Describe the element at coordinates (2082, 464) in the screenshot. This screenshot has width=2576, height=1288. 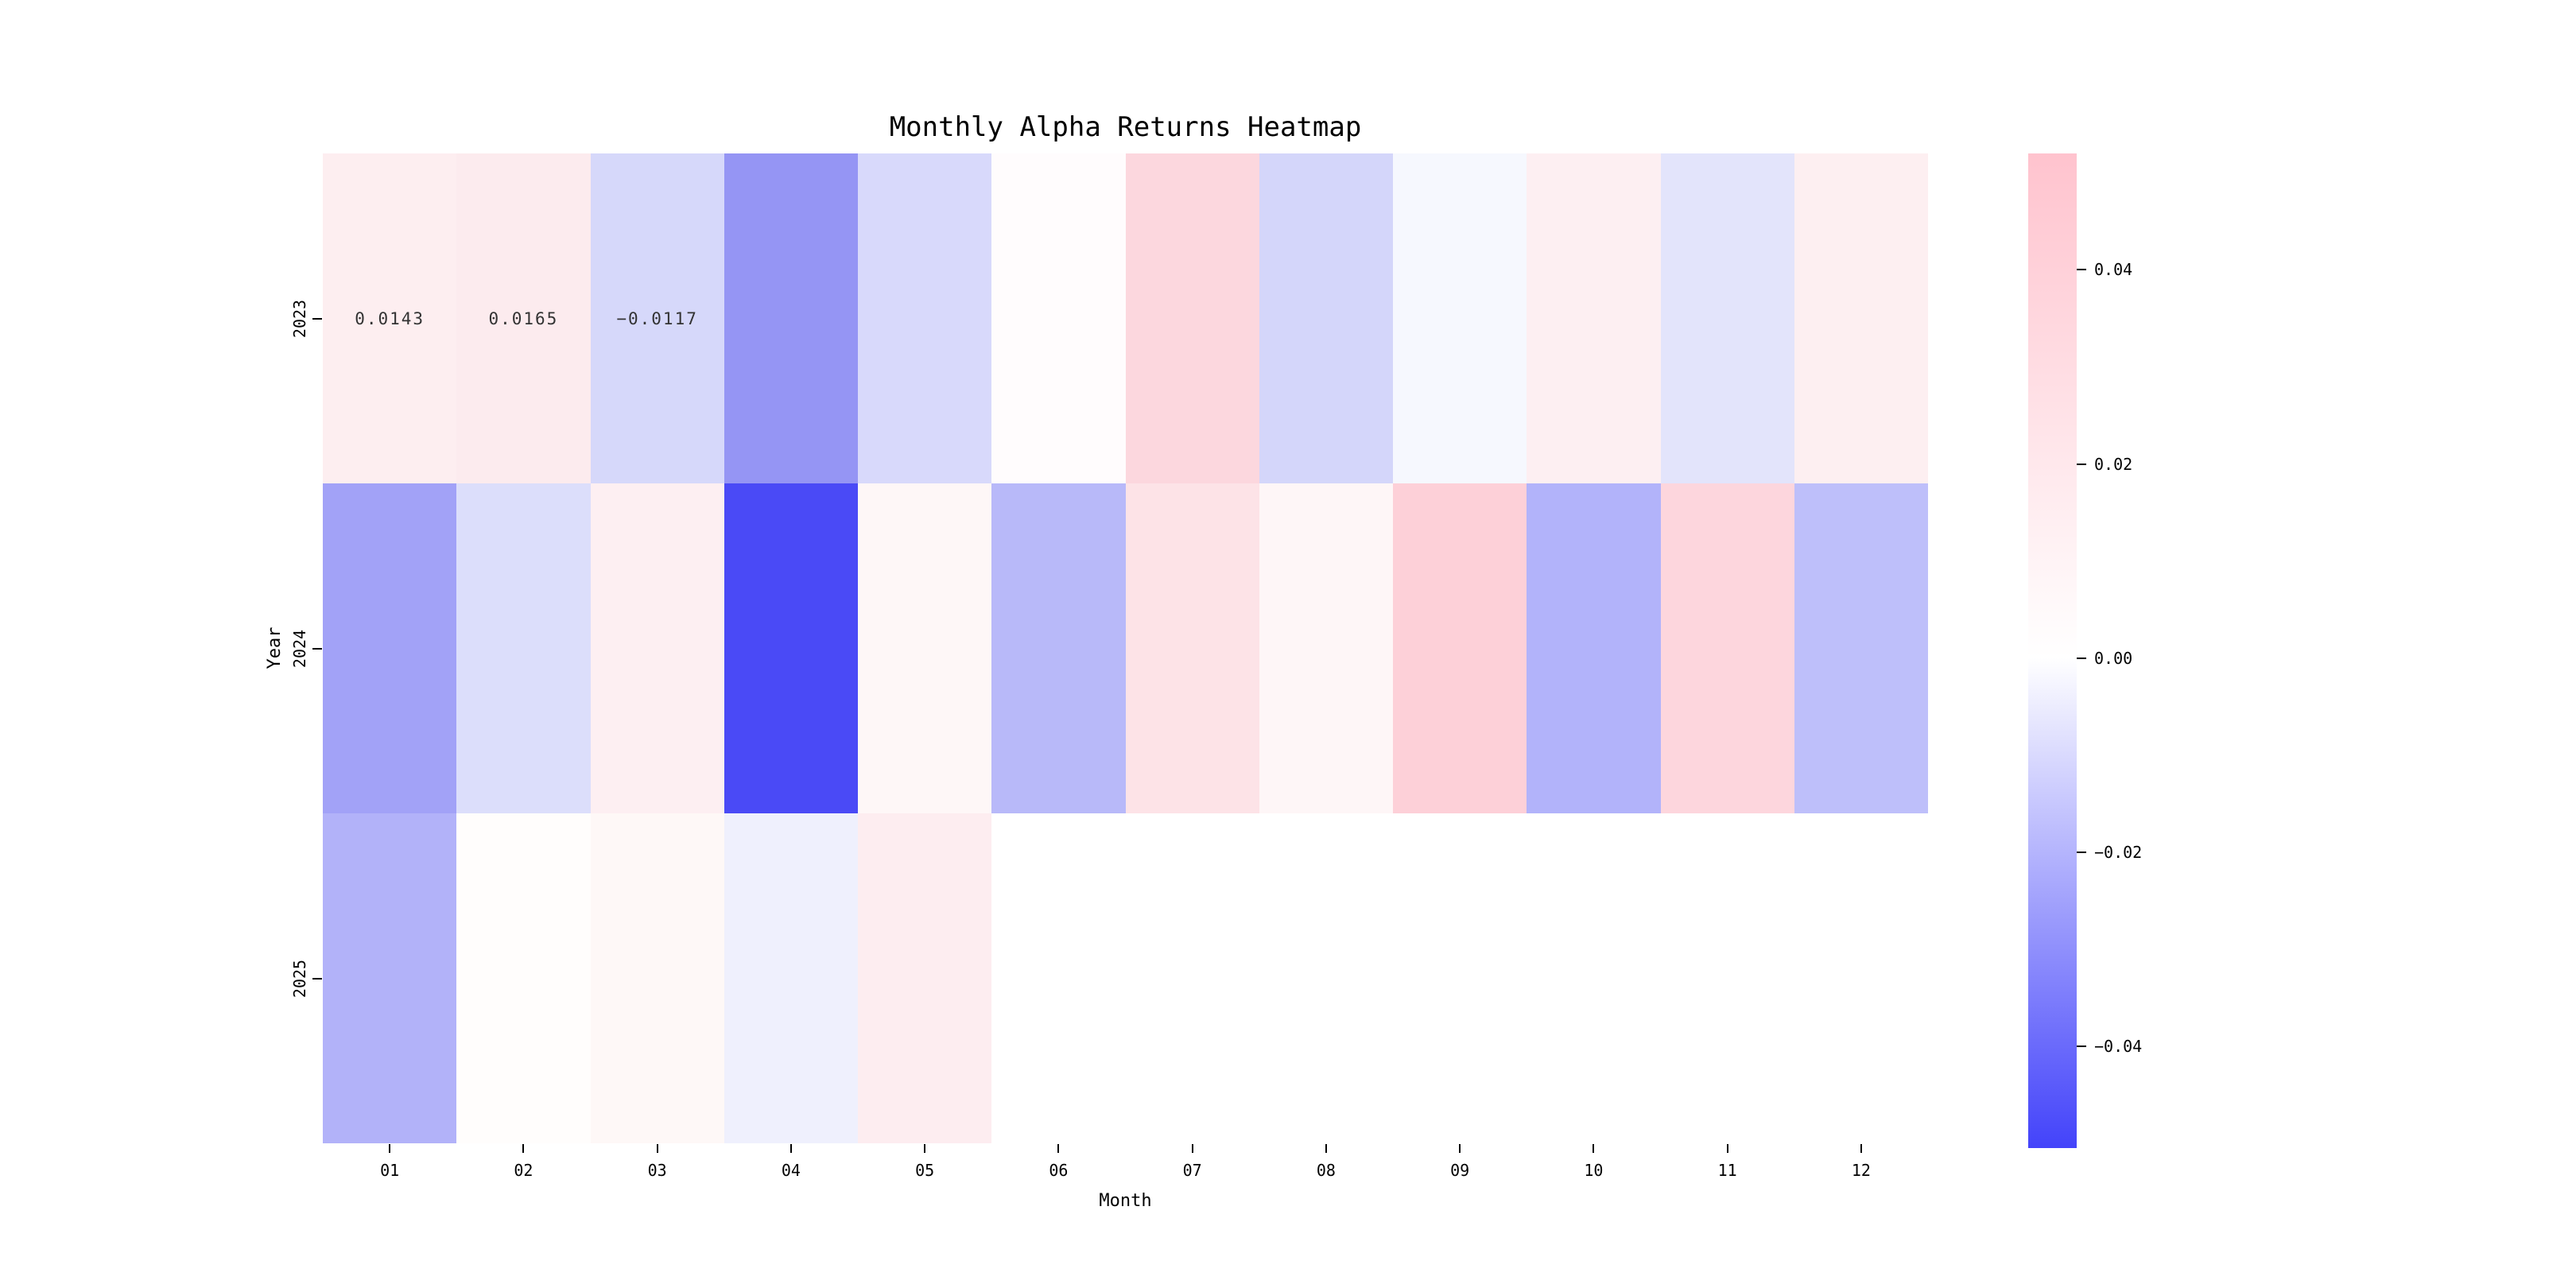
I see `colorbar-tick-mark-0.02` at that location.